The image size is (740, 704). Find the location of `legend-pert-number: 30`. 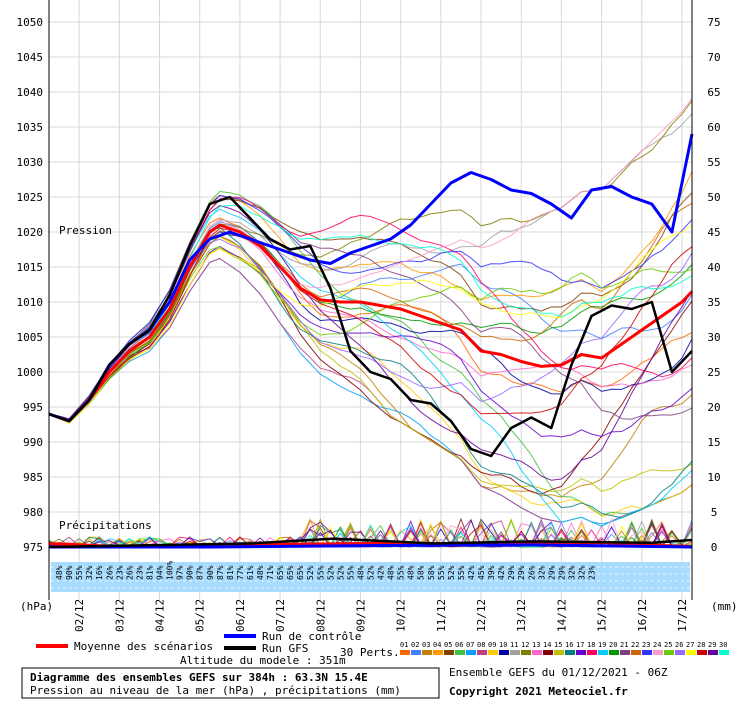

legend-pert-number: 30 is located at coordinates (723, 645).